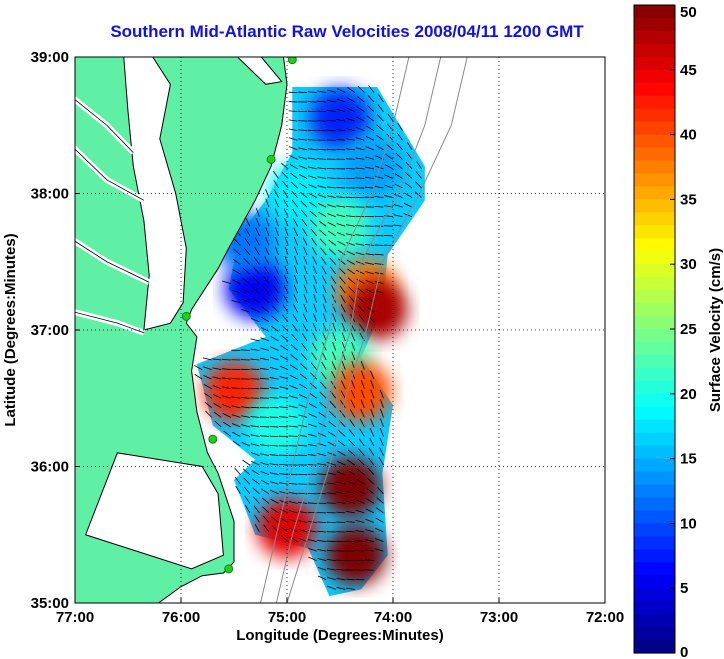  Describe the element at coordinates (154, 511) in the screenshot. I see `pamlico-sound` at that location.